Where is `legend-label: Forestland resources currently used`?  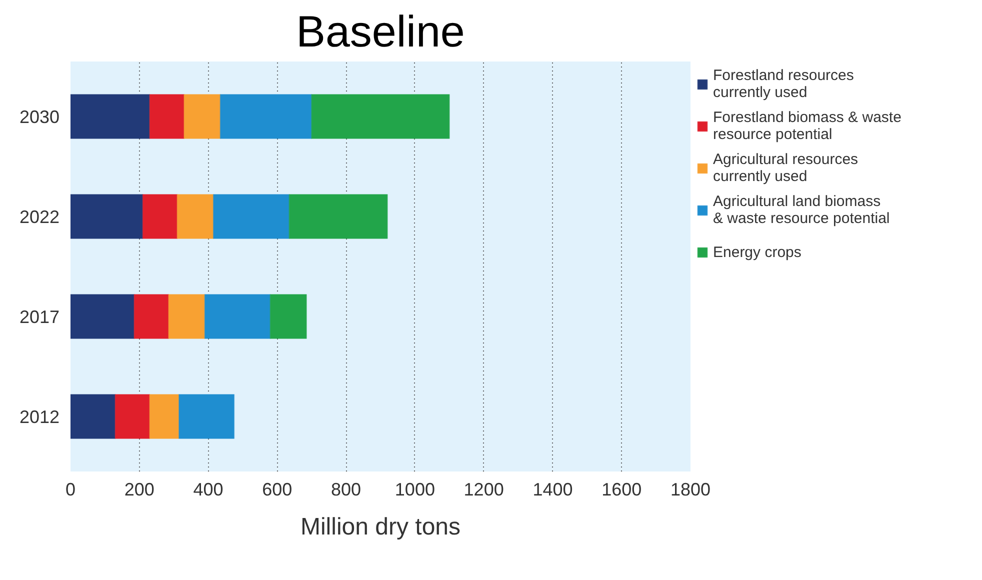 legend-label: Forestland resources currently used is located at coordinates (783, 84).